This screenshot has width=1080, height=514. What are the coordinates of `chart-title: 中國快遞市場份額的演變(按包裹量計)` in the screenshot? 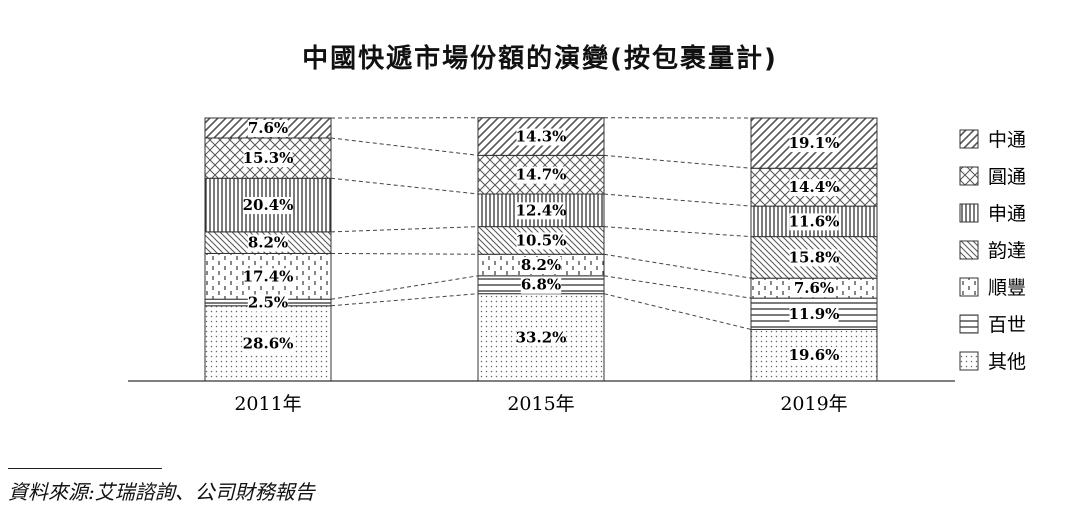 It's located at (540, 59).